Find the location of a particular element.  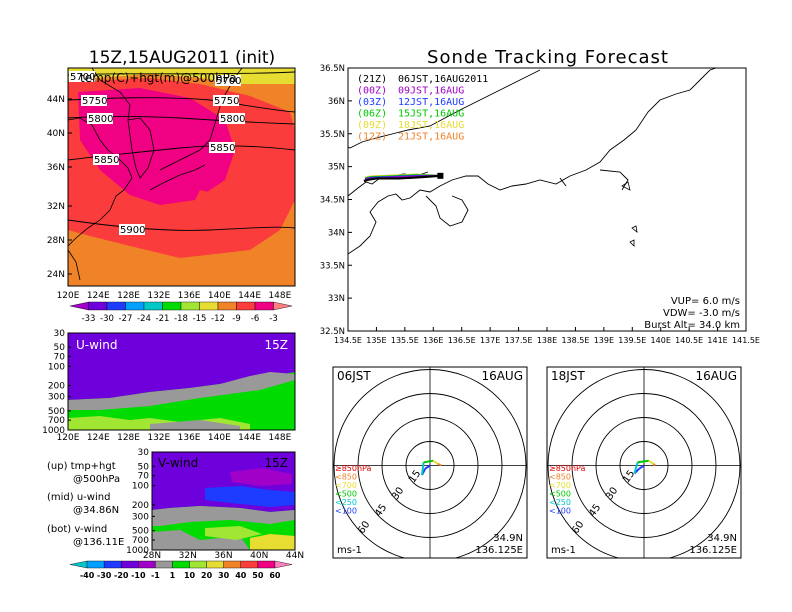

level-legend-item: ≥850hPa is located at coordinates (567, 468).